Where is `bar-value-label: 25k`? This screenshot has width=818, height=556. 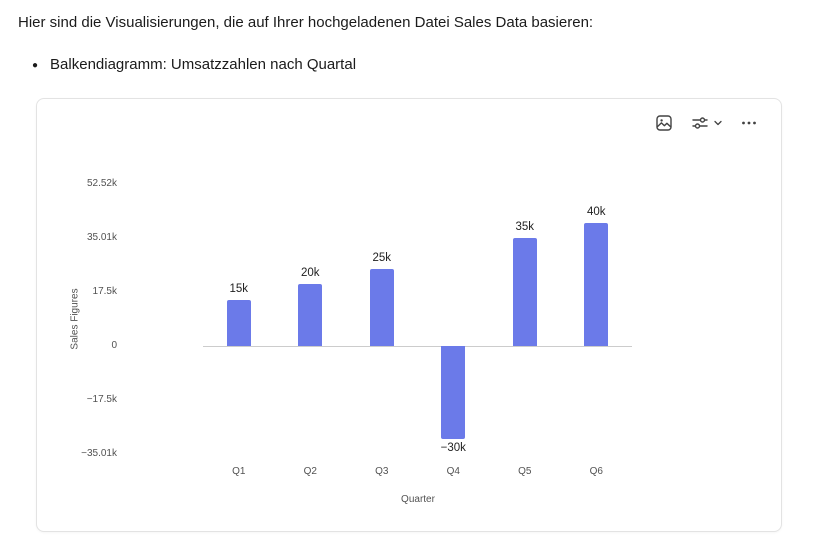
bar-value-label: 25k is located at coordinates (382, 257).